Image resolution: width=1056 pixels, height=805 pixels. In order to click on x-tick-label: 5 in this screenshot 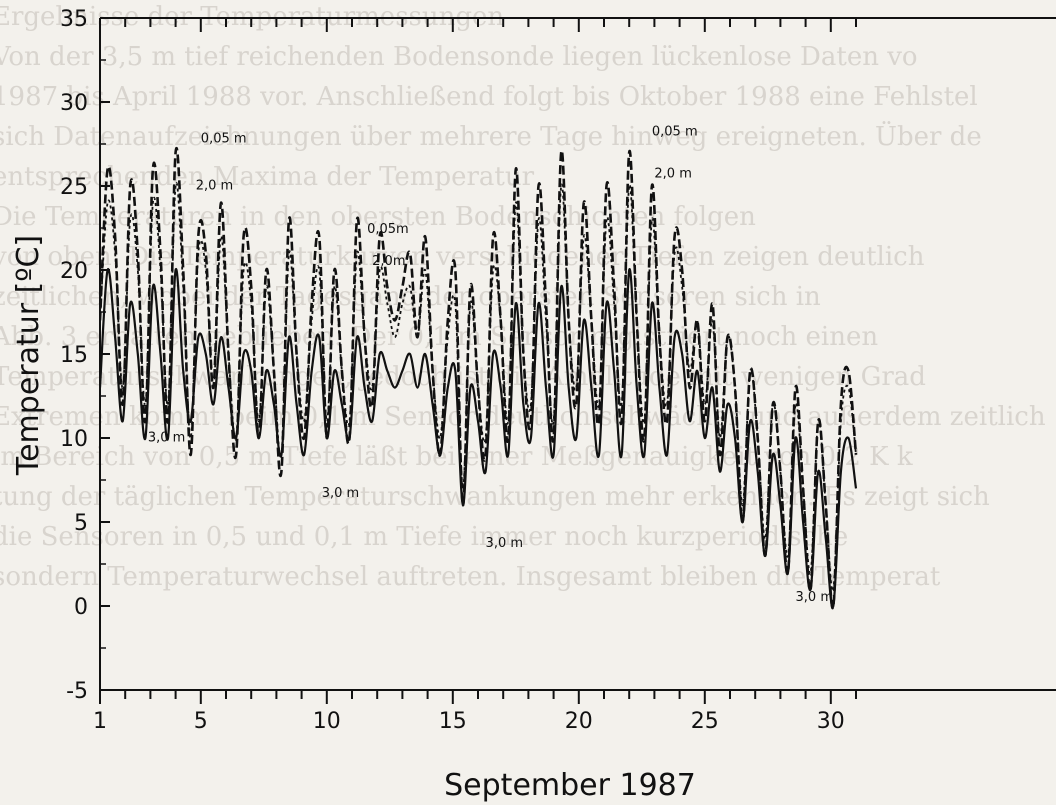, I will do `click(201, 721)`.